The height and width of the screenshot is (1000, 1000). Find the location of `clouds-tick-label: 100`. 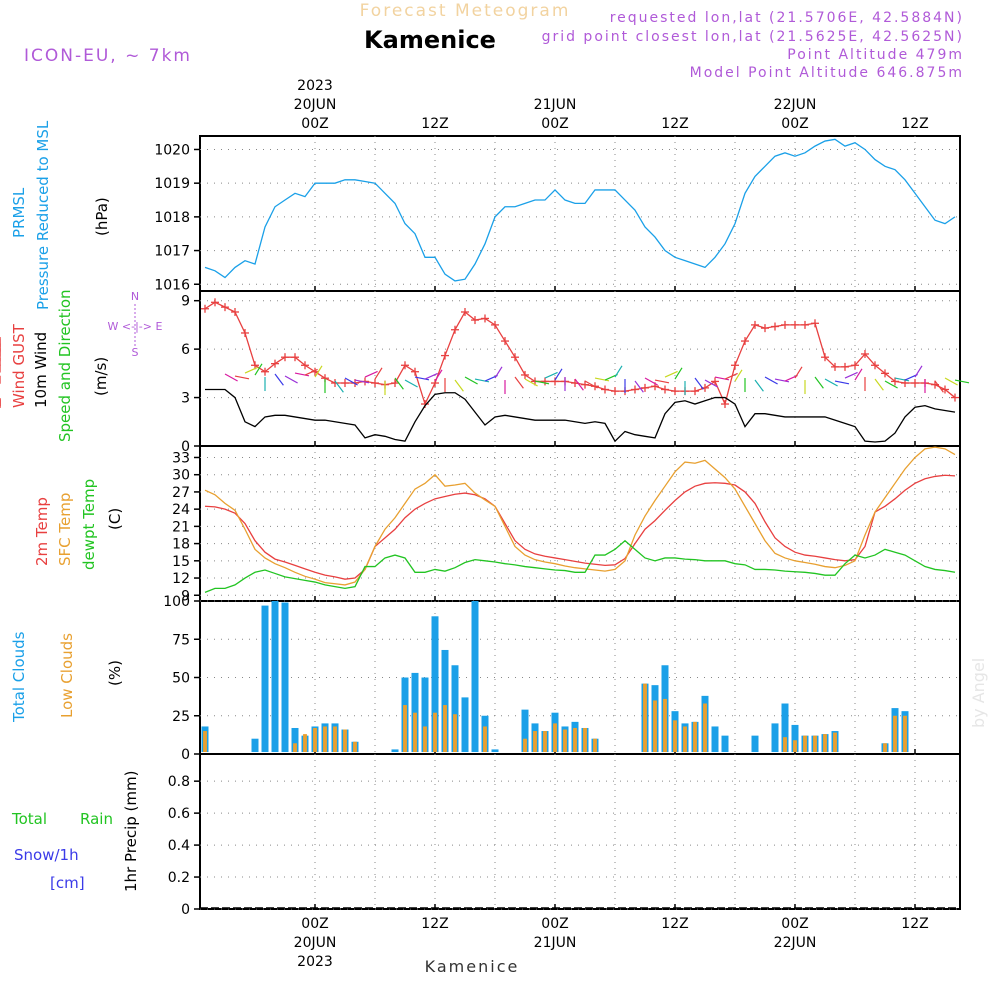

clouds-tick-label: 100 is located at coordinates (176, 602).